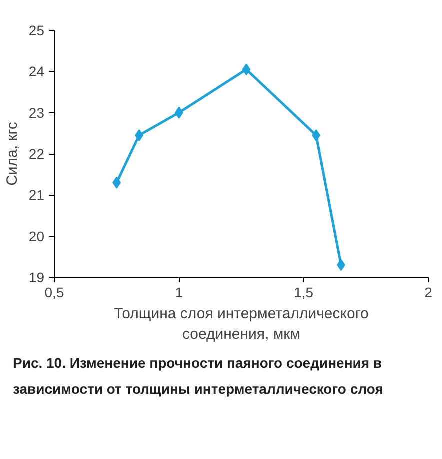  What do you see at coordinates (12, 154) in the screenshot?
I see `y-axis-title: Сила, кгс` at bounding box center [12, 154].